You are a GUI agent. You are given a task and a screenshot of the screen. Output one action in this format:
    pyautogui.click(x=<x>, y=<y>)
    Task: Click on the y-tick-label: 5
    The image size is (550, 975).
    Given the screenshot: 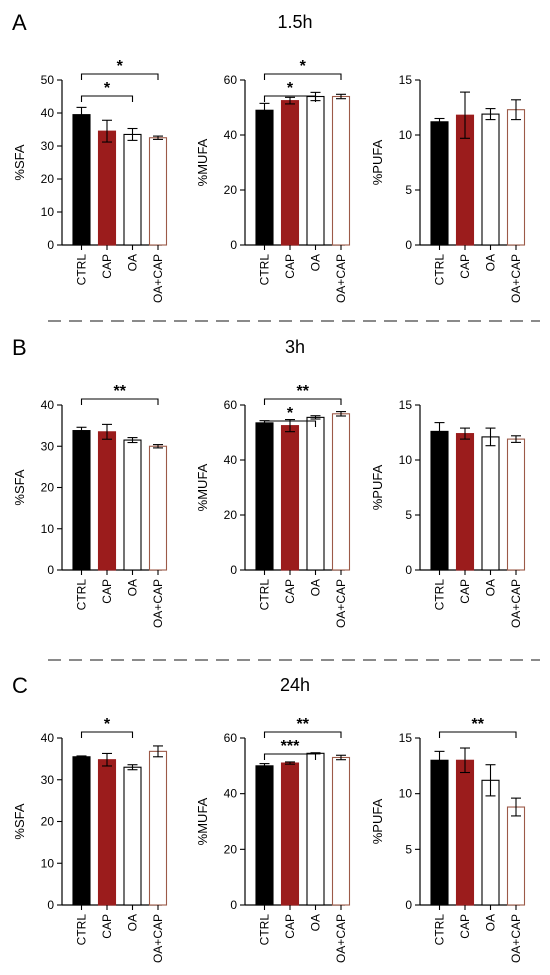 What is the action you would take?
    pyautogui.click(x=408, y=849)
    